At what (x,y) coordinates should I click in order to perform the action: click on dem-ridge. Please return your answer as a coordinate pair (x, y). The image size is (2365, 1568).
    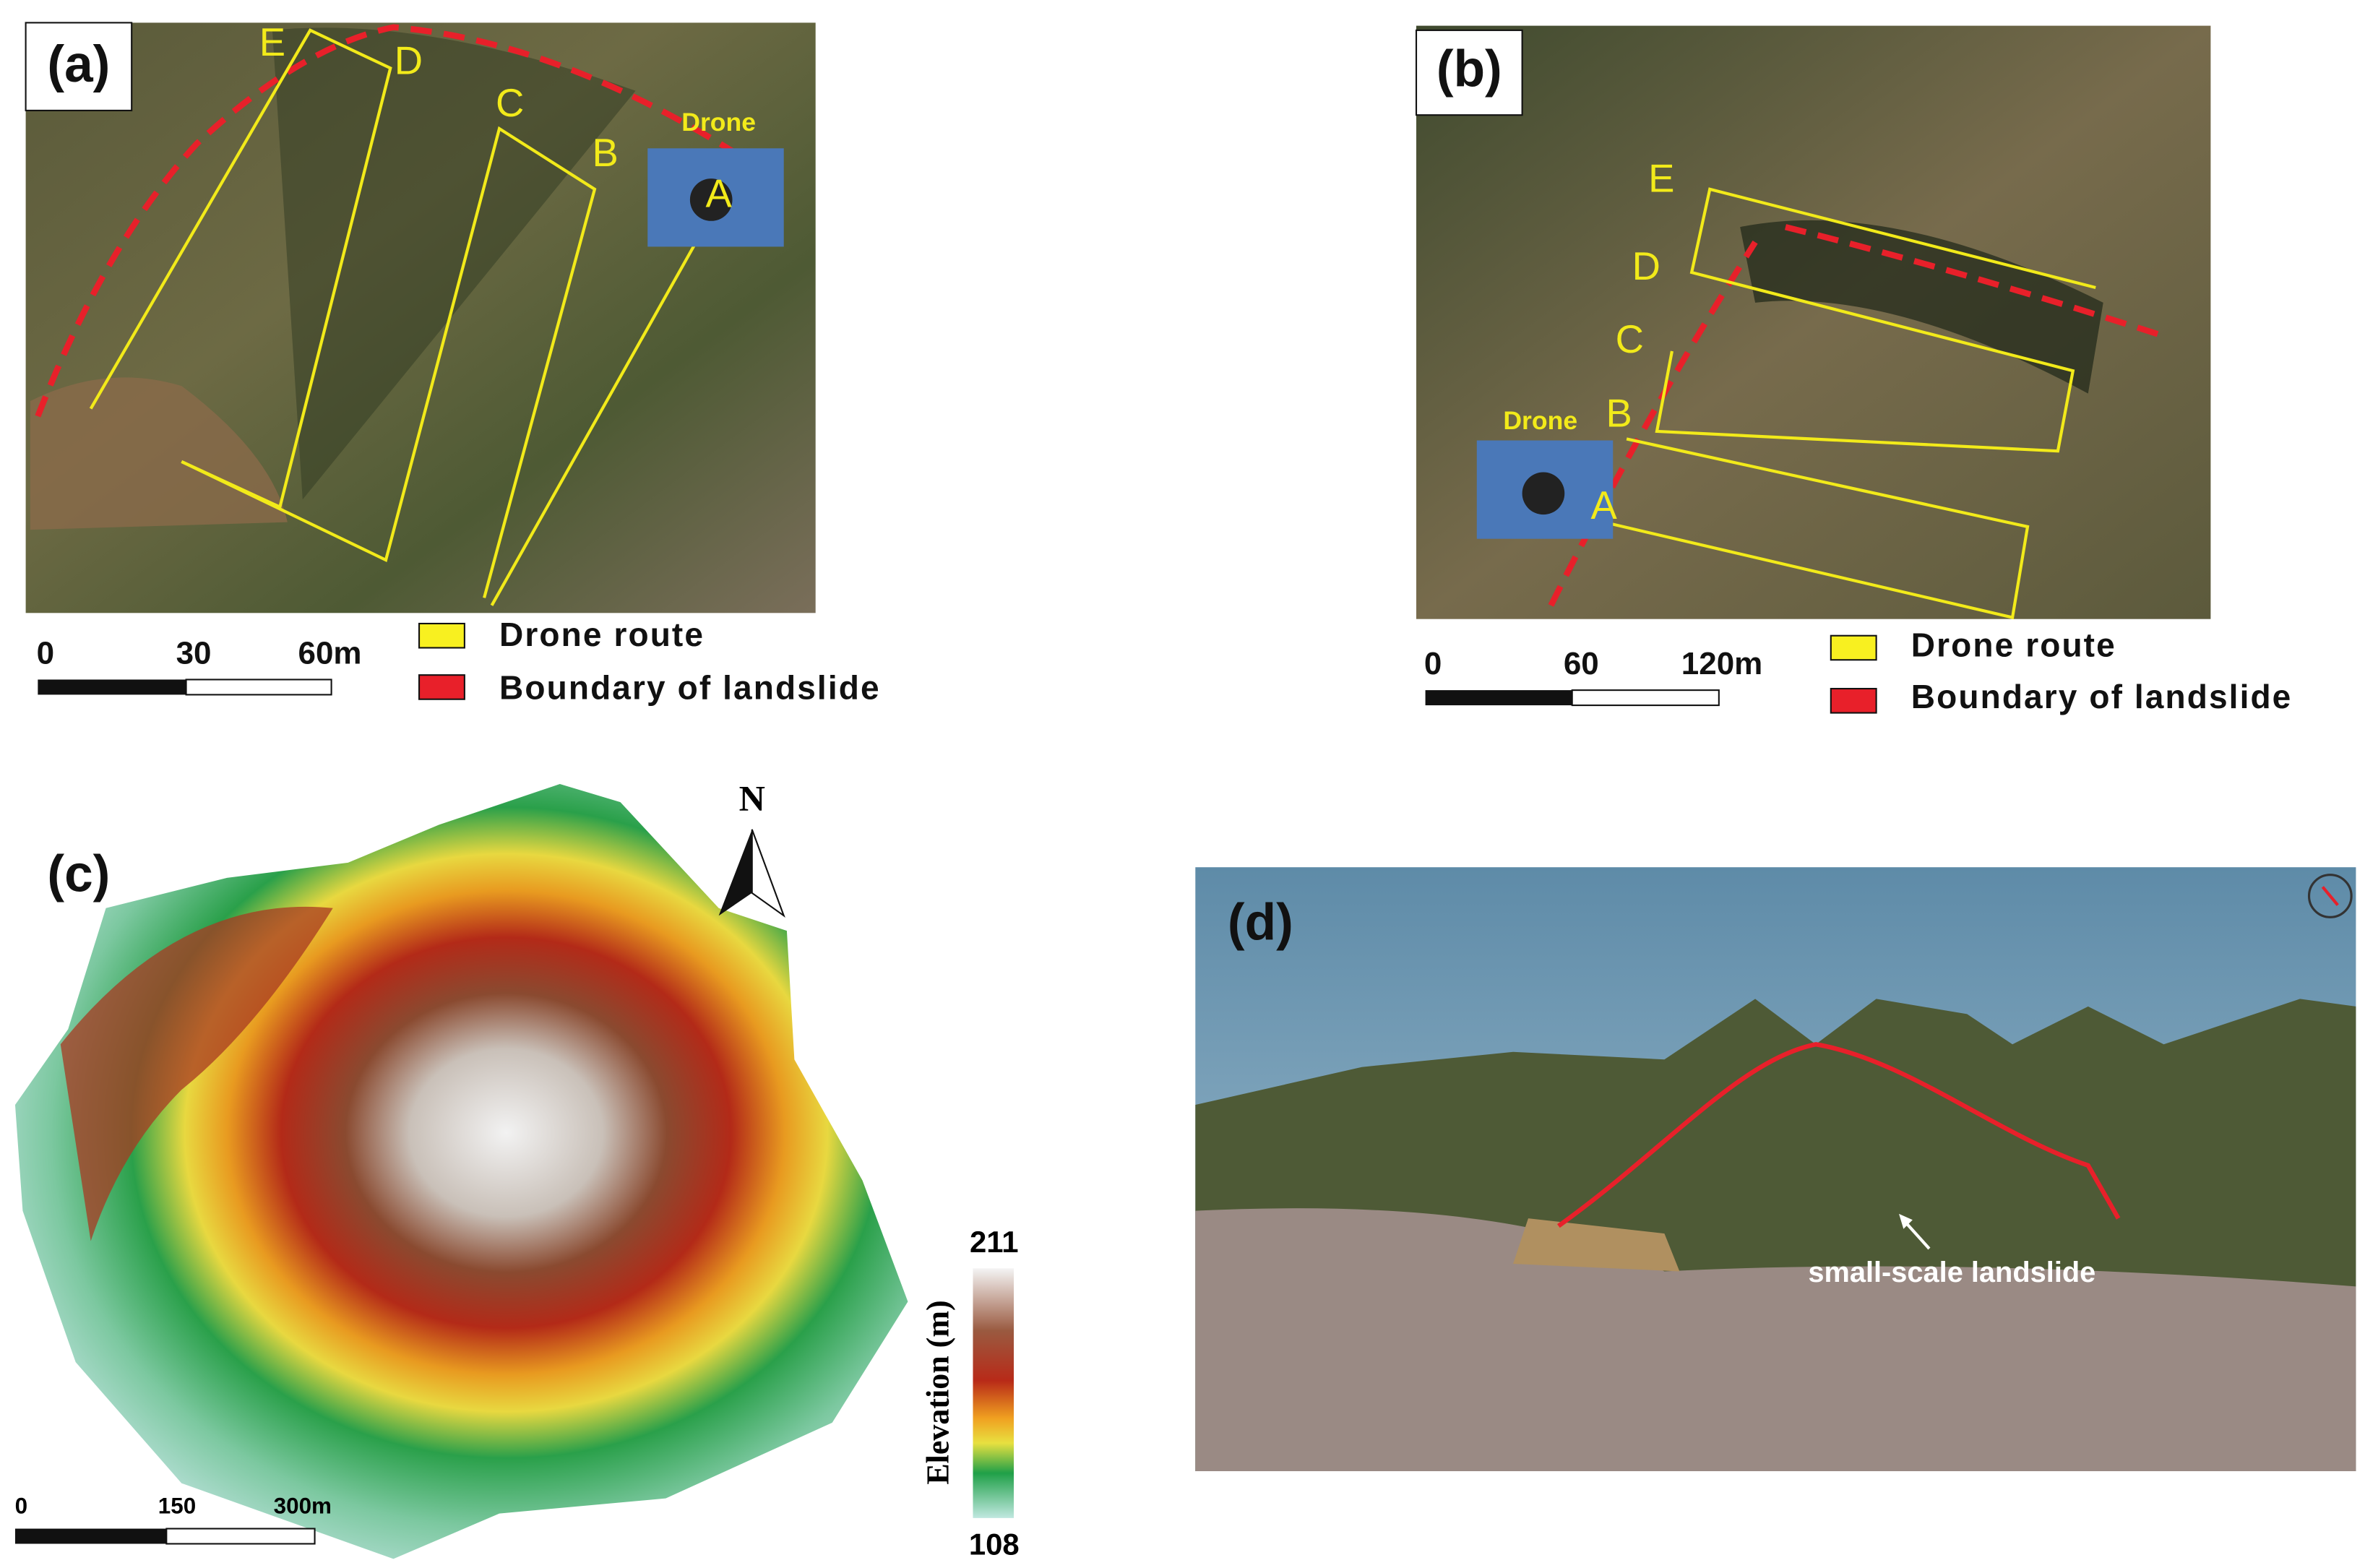
    Looking at the image, I should click on (196, 1073).